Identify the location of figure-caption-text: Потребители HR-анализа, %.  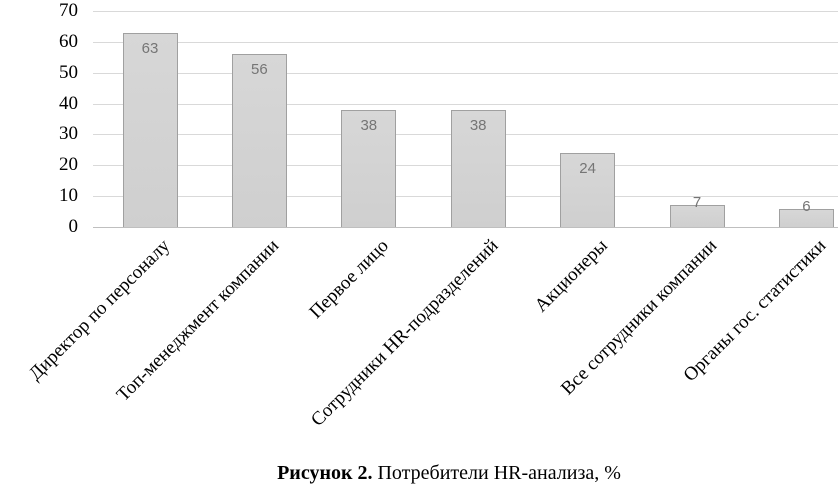
(499, 473).